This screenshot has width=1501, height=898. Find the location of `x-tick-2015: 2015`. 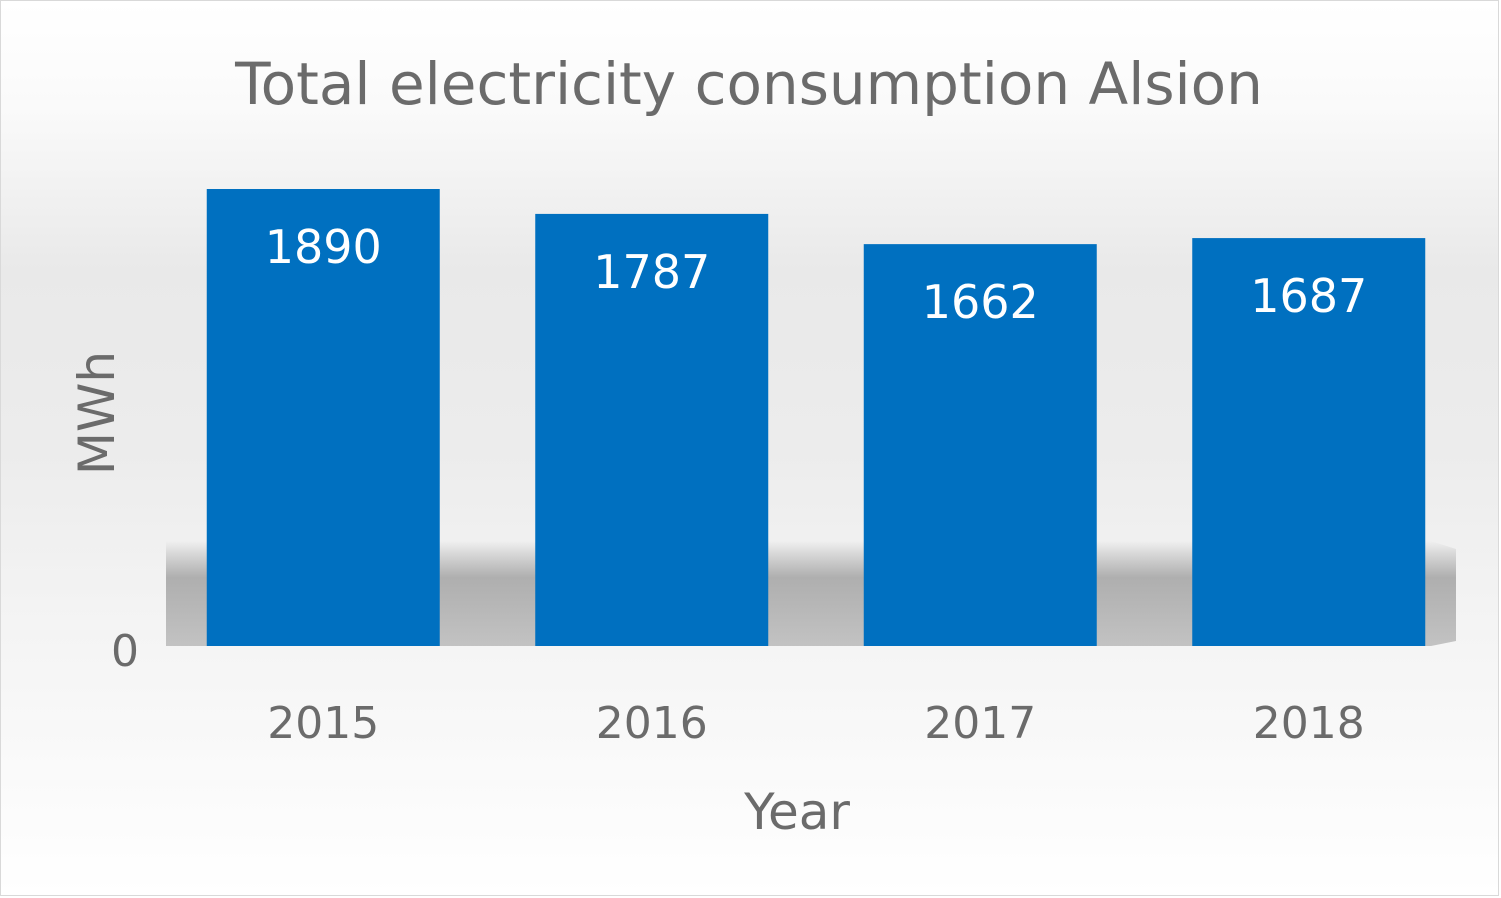

x-tick-2015: 2015 is located at coordinates (323, 723).